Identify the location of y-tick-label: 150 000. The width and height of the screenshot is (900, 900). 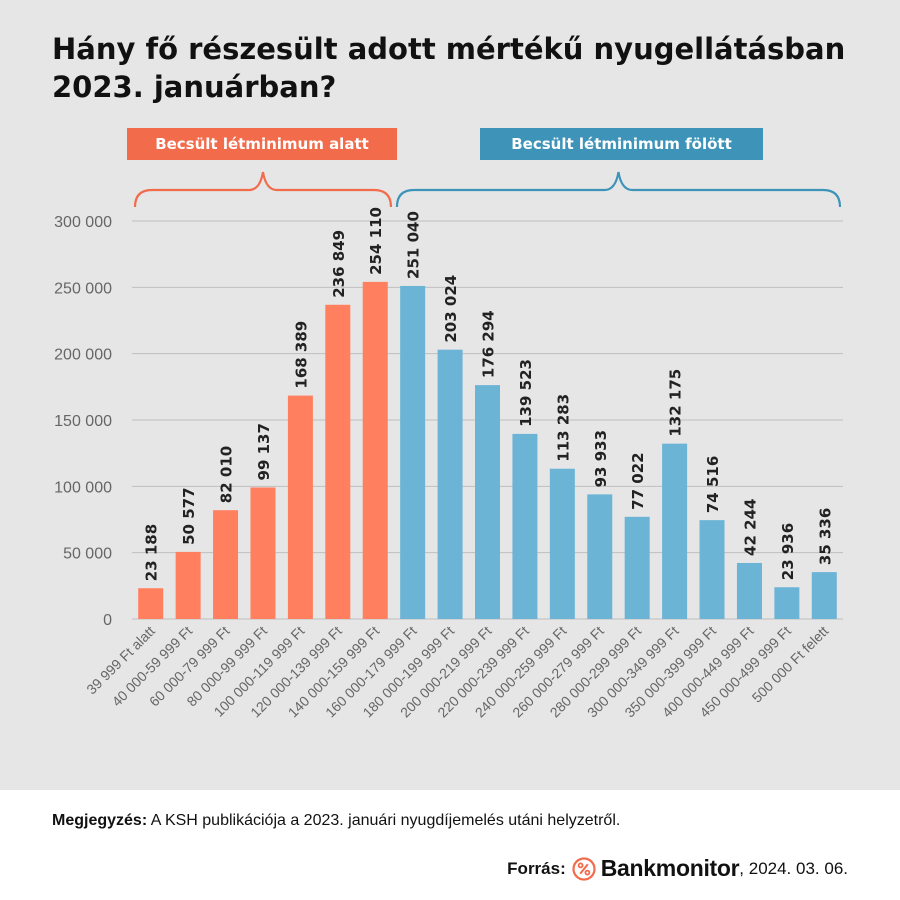
(83, 421).